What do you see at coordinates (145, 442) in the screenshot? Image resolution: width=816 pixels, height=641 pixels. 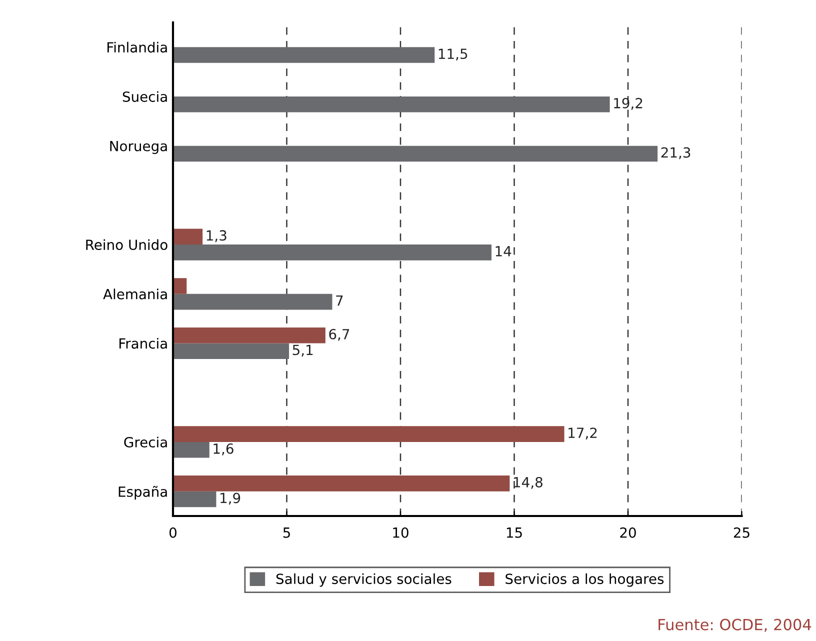 I see `y-tick-label: Grecia` at bounding box center [145, 442].